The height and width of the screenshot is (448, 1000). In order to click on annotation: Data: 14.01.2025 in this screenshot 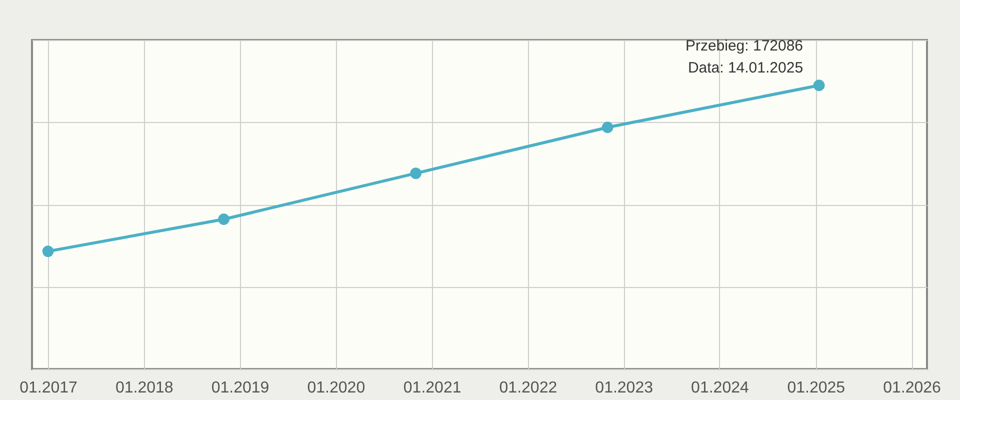, I will do `click(746, 67)`.